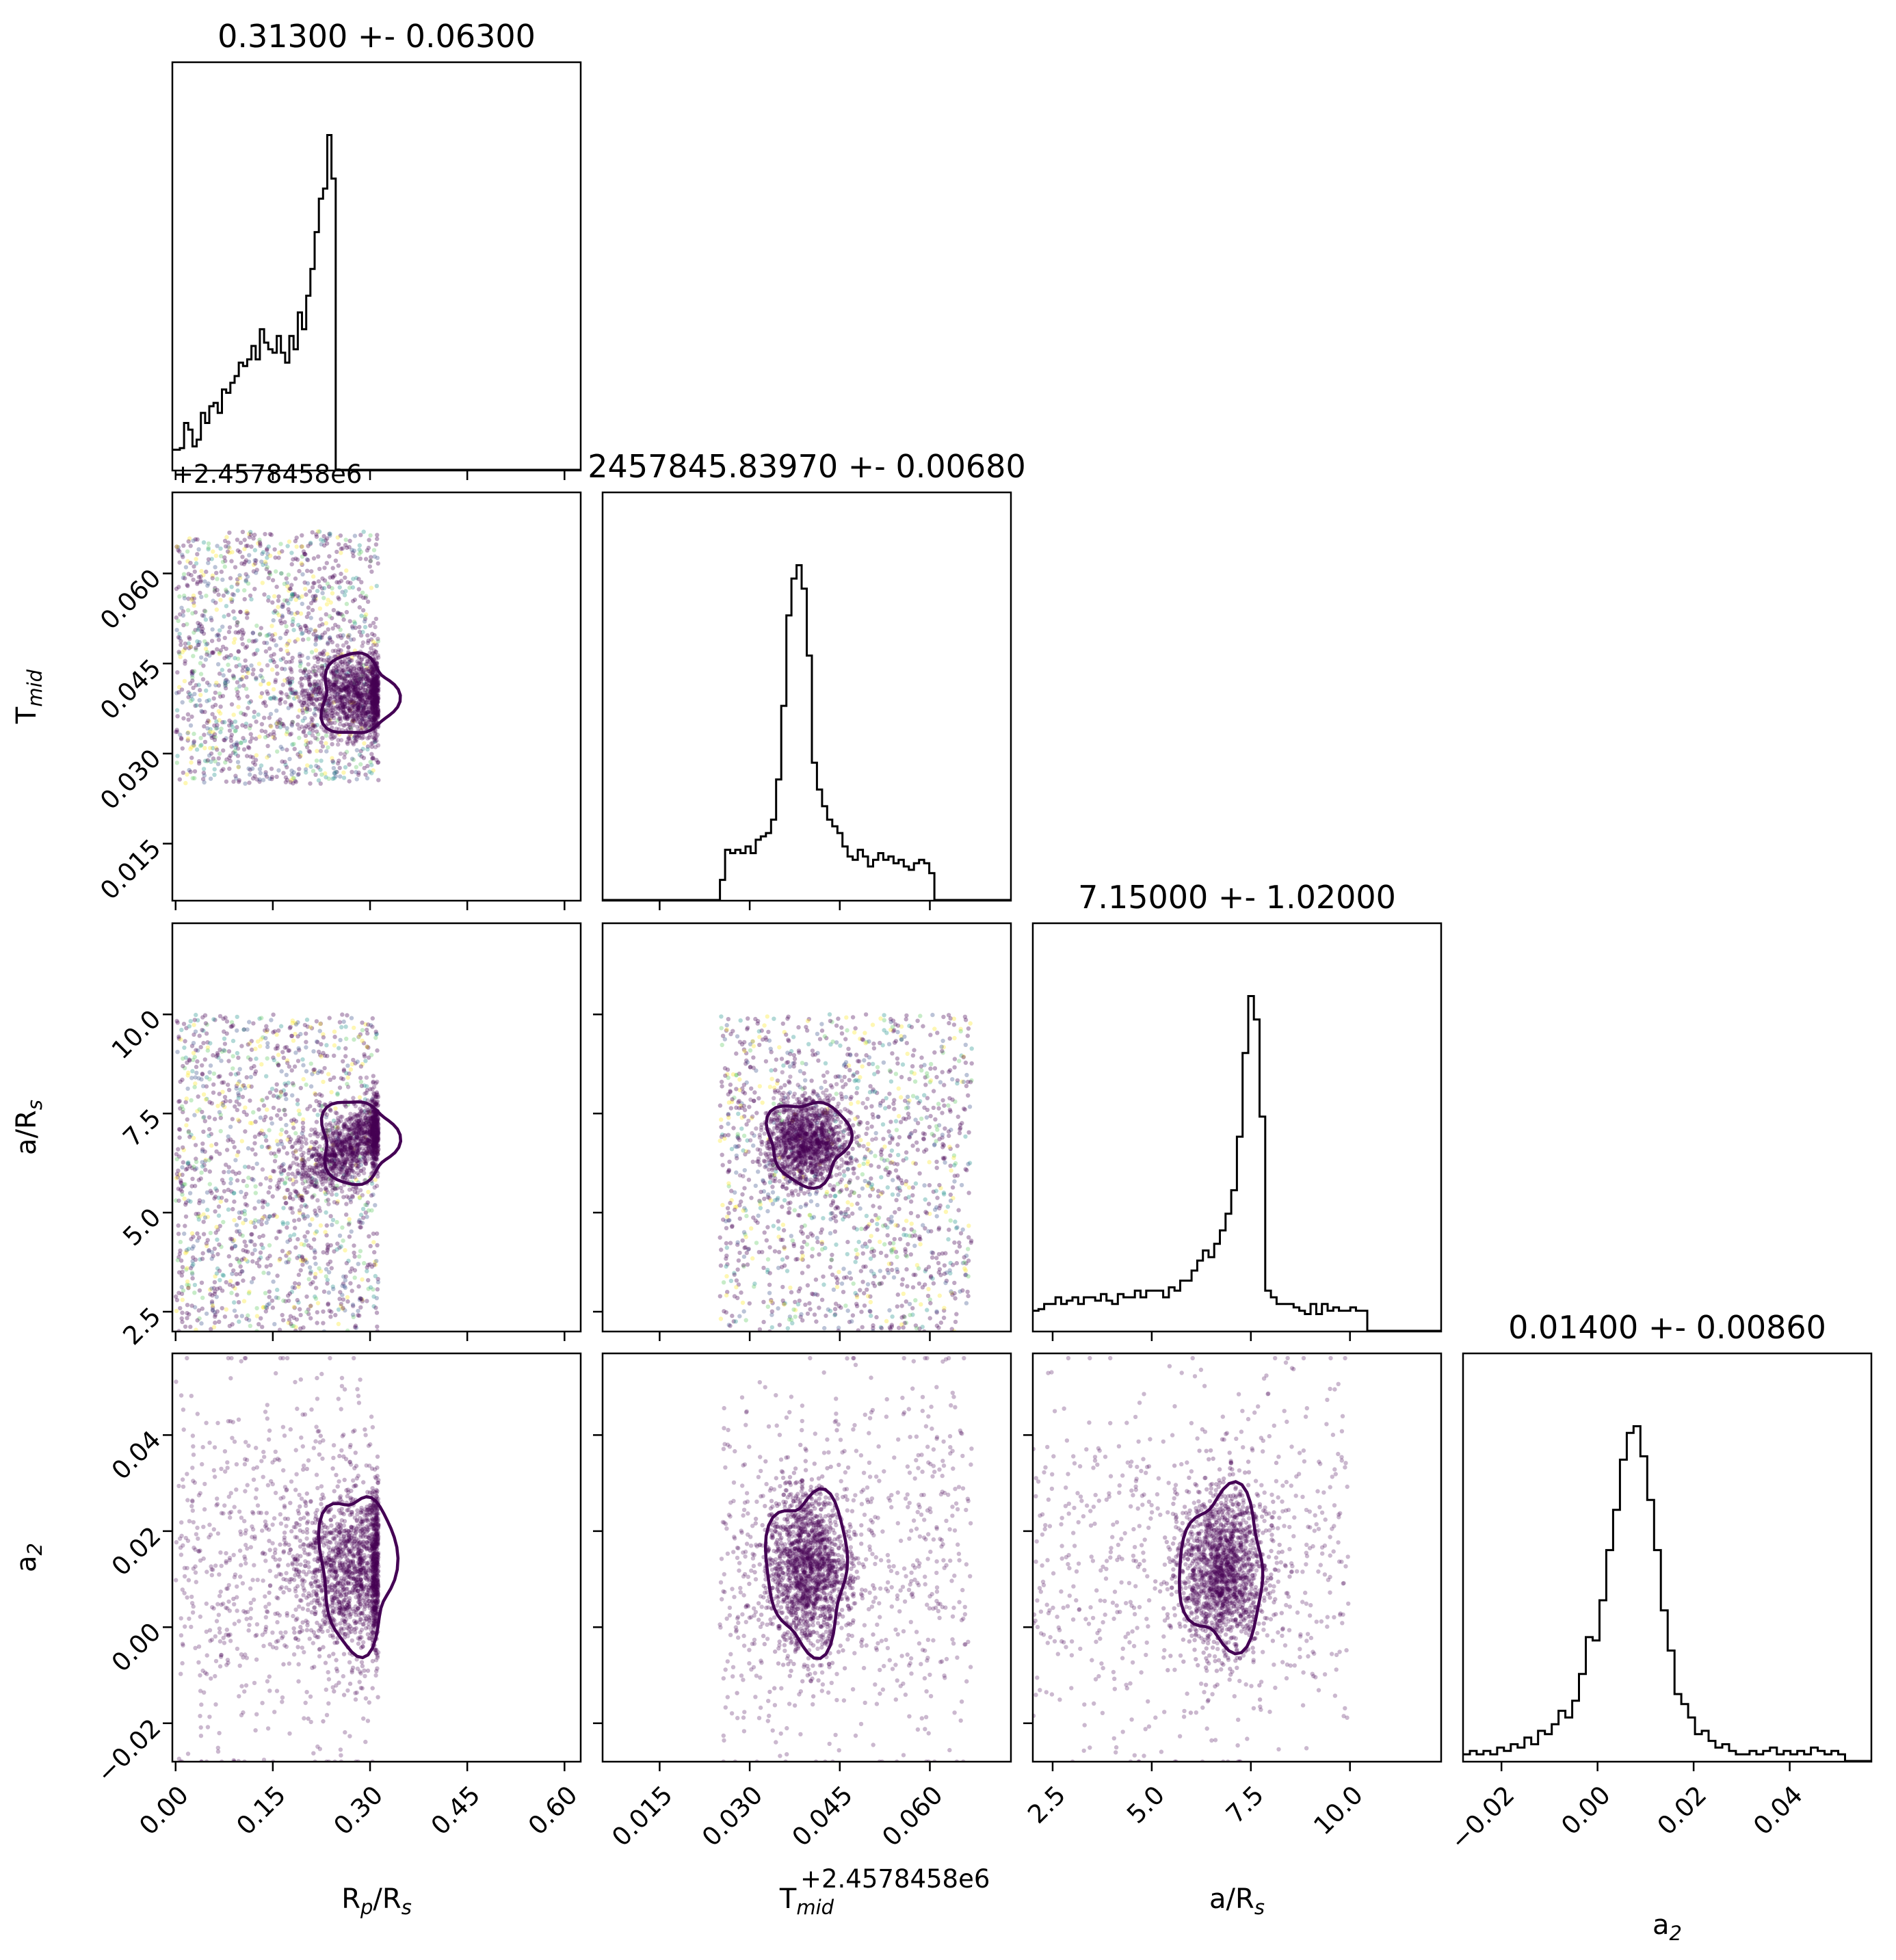  What do you see at coordinates (1221, 1568) in the screenshot?
I see `contour-a2-vs-ars` at bounding box center [1221, 1568].